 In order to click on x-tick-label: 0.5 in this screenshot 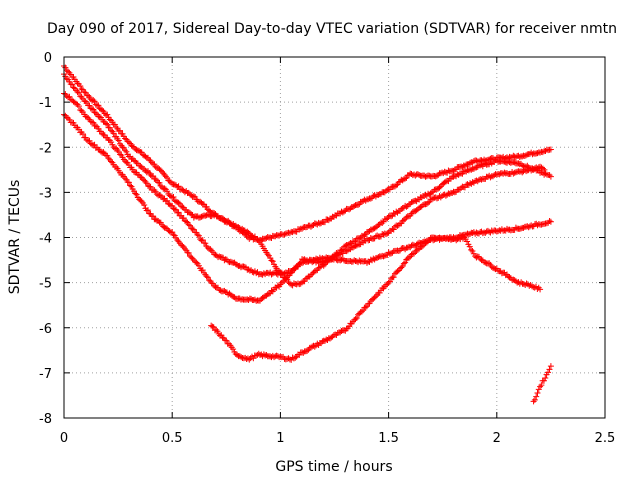, I will do `click(172, 438)`.